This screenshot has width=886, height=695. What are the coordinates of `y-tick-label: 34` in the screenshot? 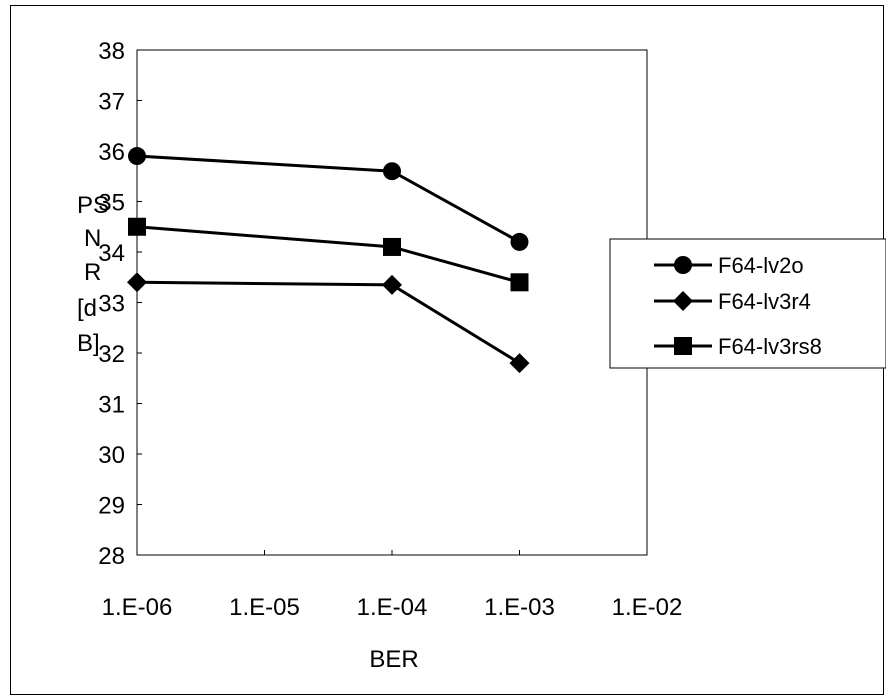 It's located at (111, 253).